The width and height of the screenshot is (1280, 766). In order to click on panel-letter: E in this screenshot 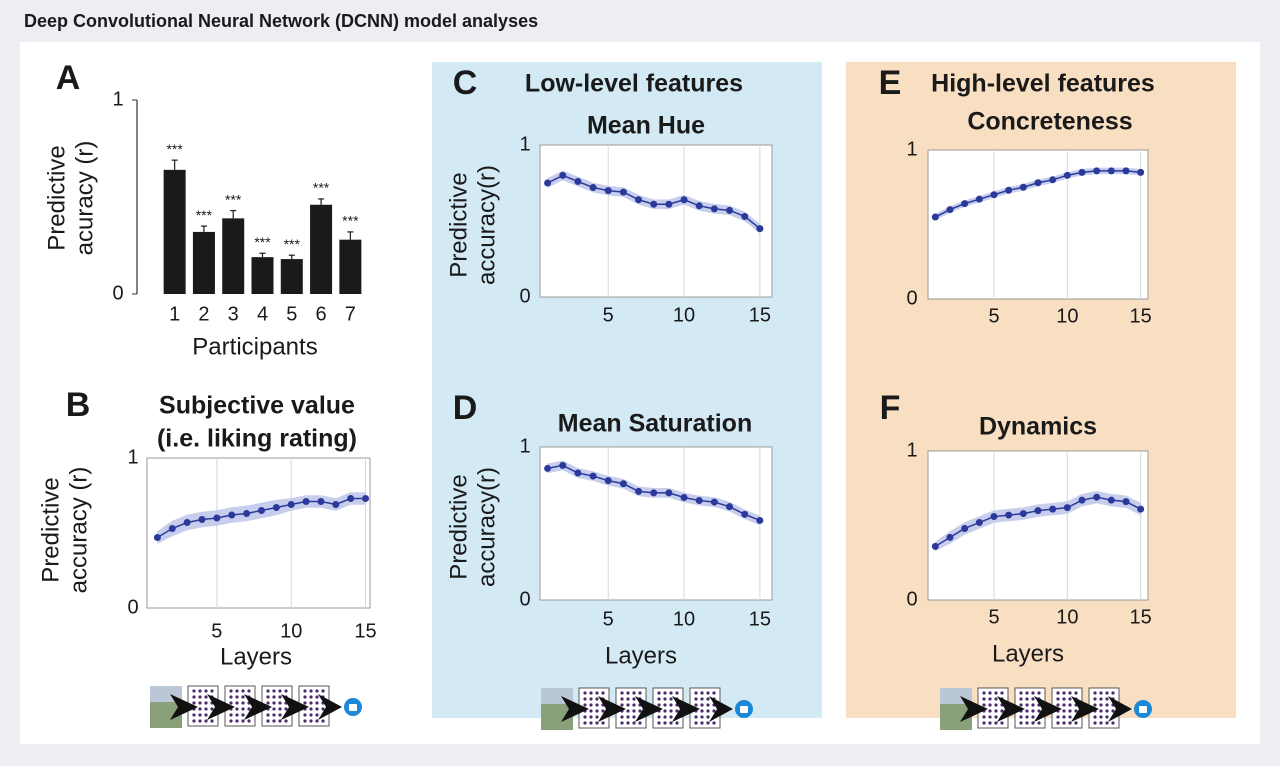, I will do `click(890, 83)`.